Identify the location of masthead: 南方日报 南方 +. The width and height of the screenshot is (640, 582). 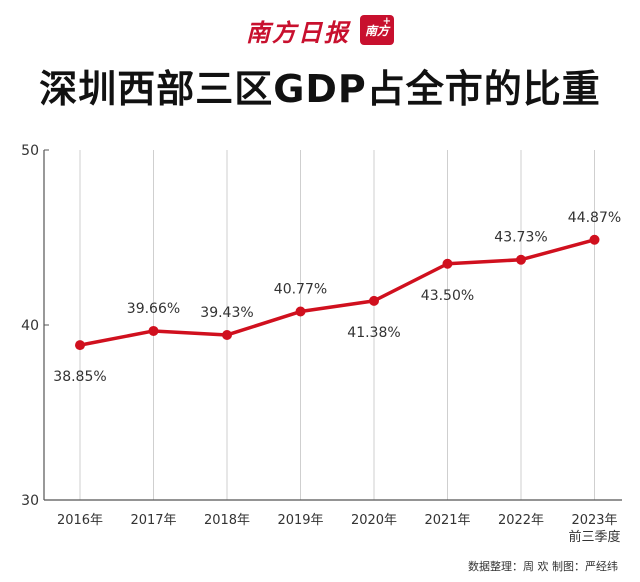
(320, 30).